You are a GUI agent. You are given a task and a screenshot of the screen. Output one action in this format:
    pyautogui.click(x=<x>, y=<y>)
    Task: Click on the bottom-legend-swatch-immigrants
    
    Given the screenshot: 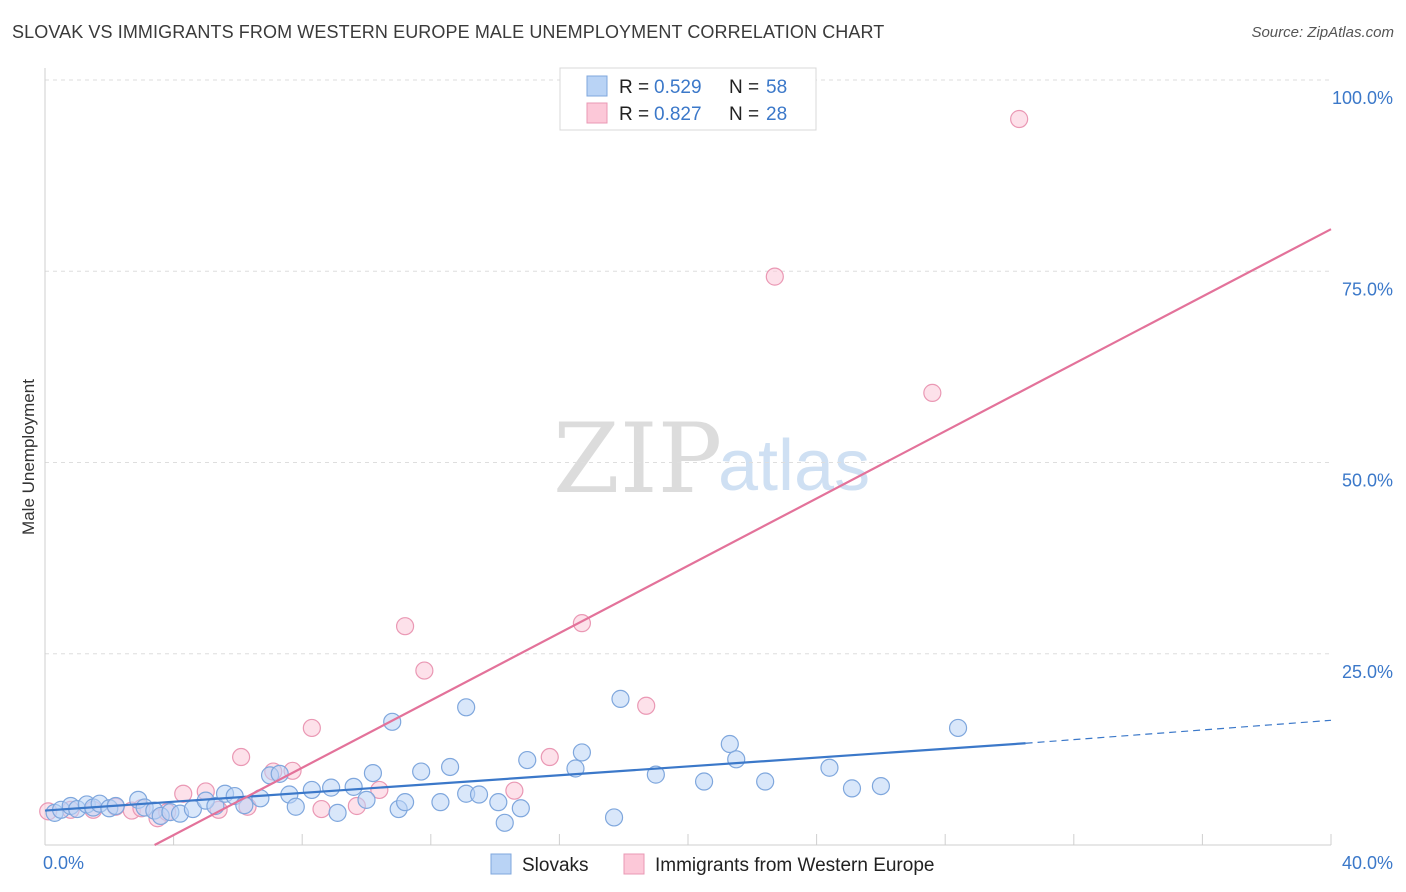 What is the action you would take?
    pyautogui.click(x=634, y=864)
    